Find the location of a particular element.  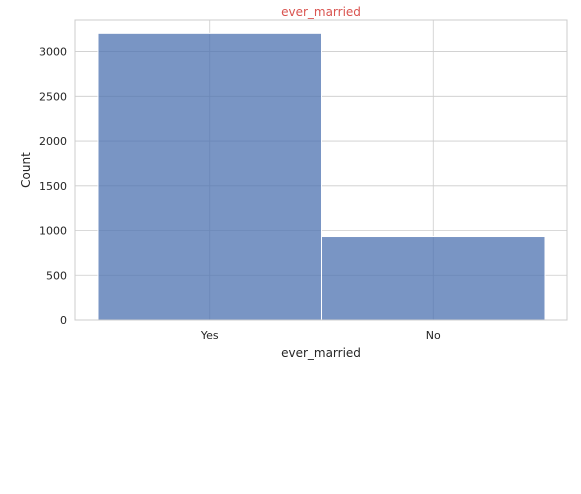

y-tick-label: 500 is located at coordinates (56, 275).